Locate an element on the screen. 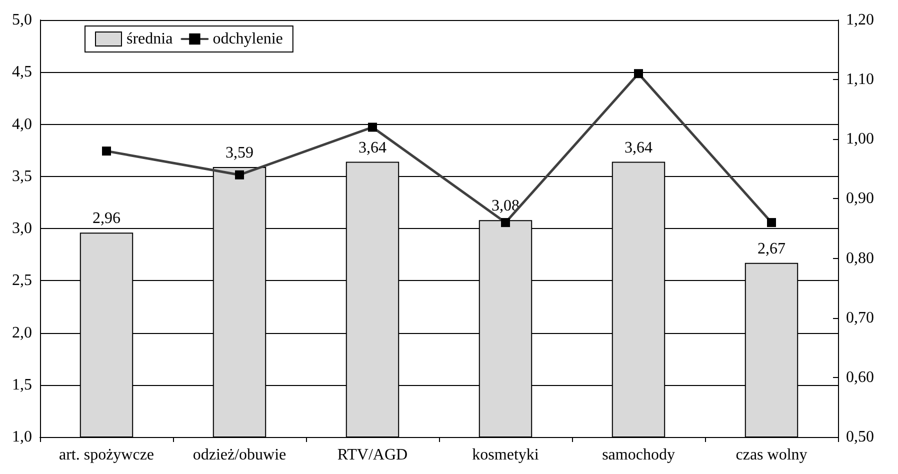 The image size is (898, 474). y2-tick-label: 0,80 is located at coordinates (860, 258).